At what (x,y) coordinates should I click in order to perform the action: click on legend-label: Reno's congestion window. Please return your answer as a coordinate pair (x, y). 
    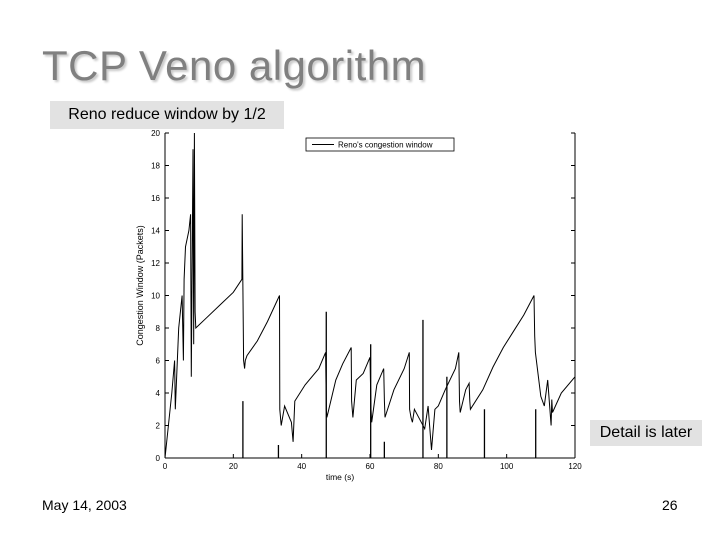
    Looking at the image, I should click on (385, 145).